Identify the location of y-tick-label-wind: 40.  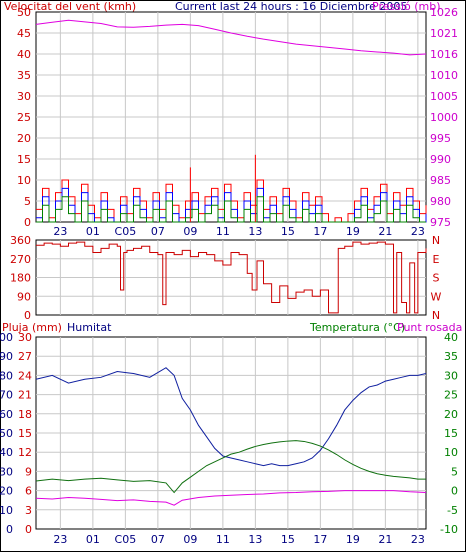
(24, 54).